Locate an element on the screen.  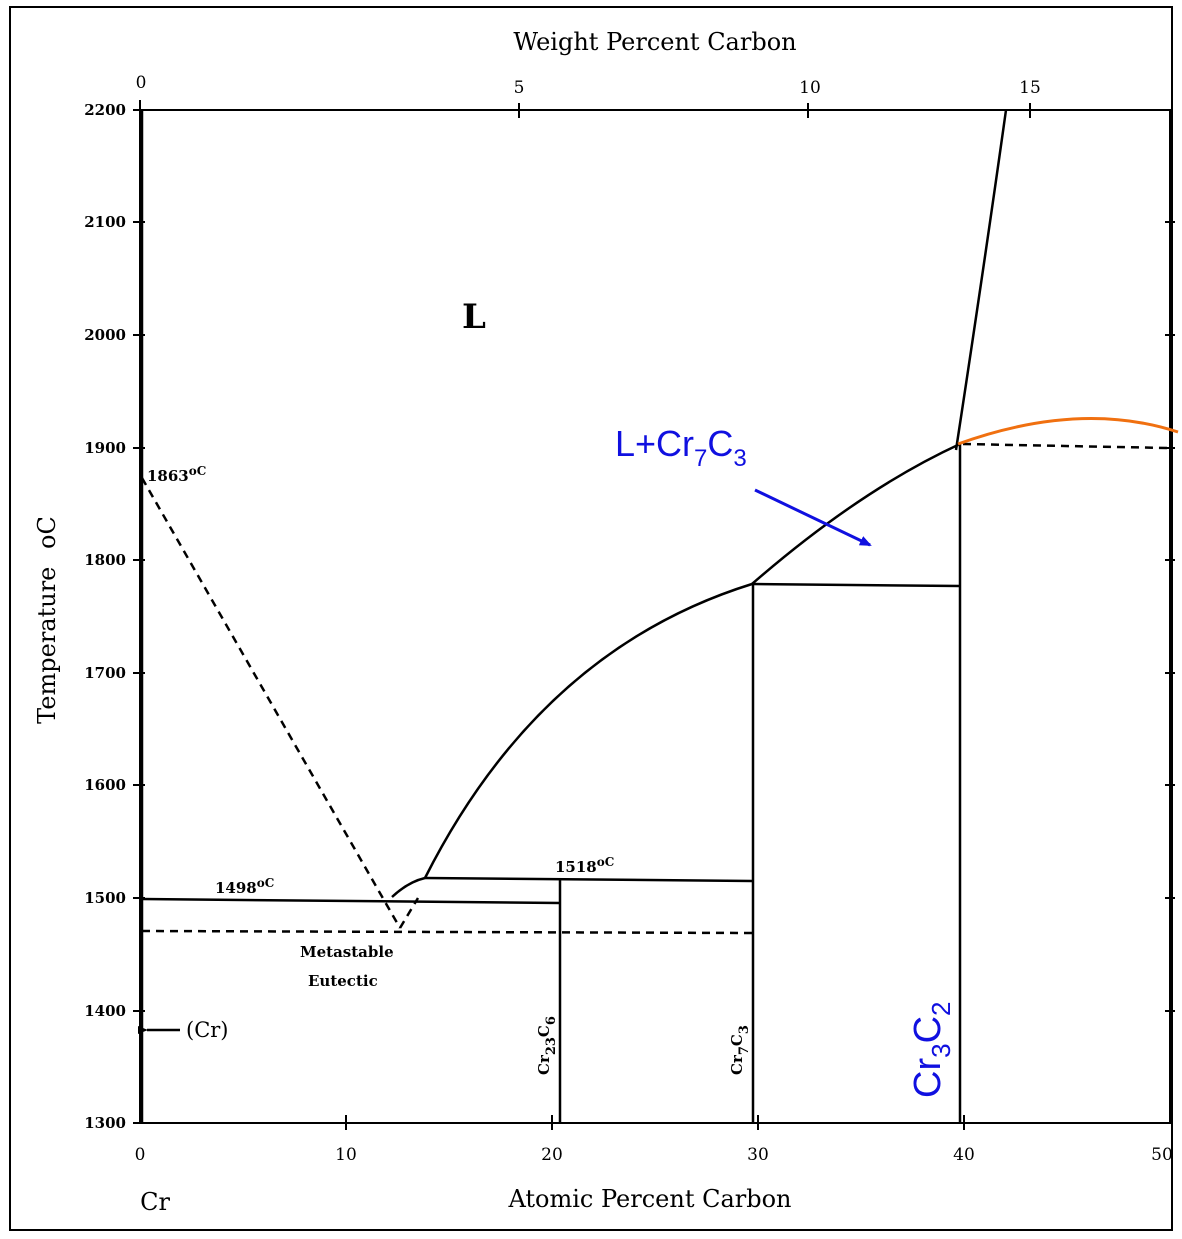
svg-text: Cr7C3 is located at coordinates (740, 1050).